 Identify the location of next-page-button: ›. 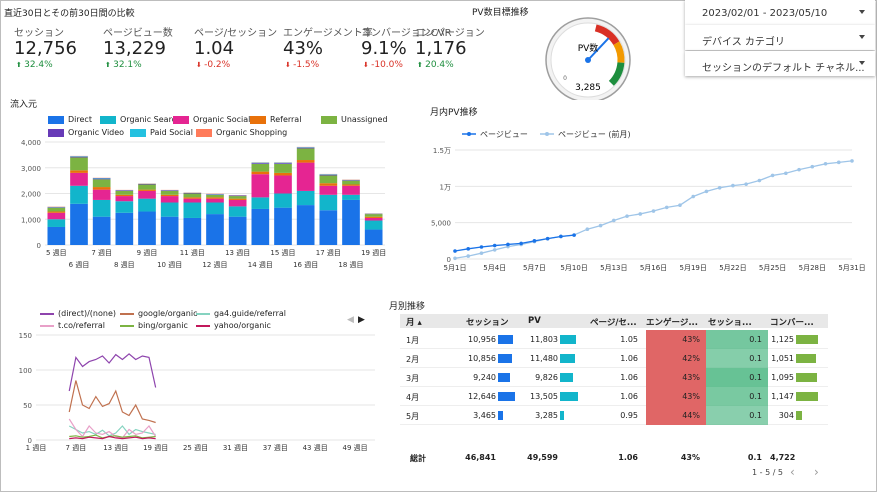
(816, 472).